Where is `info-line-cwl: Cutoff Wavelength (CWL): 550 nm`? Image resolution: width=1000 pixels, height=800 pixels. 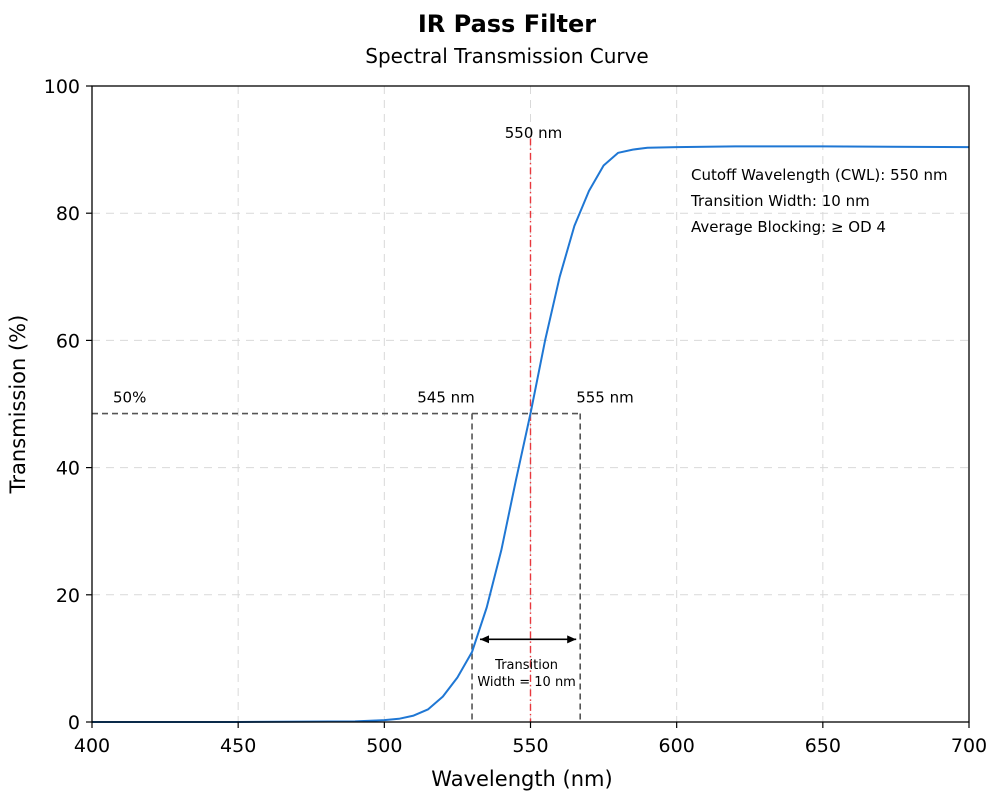
info-line-cwl: Cutoff Wavelength (CWL): 550 nm is located at coordinates (819, 175).